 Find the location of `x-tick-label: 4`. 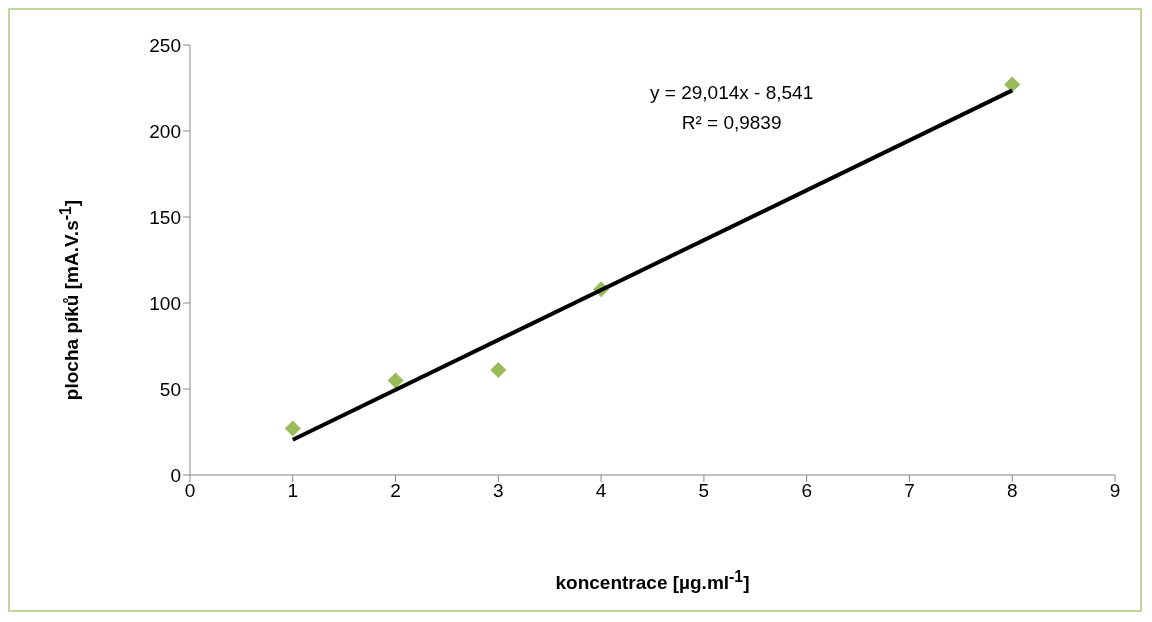

x-tick-label: 4 is located at coordinates (601, 491).